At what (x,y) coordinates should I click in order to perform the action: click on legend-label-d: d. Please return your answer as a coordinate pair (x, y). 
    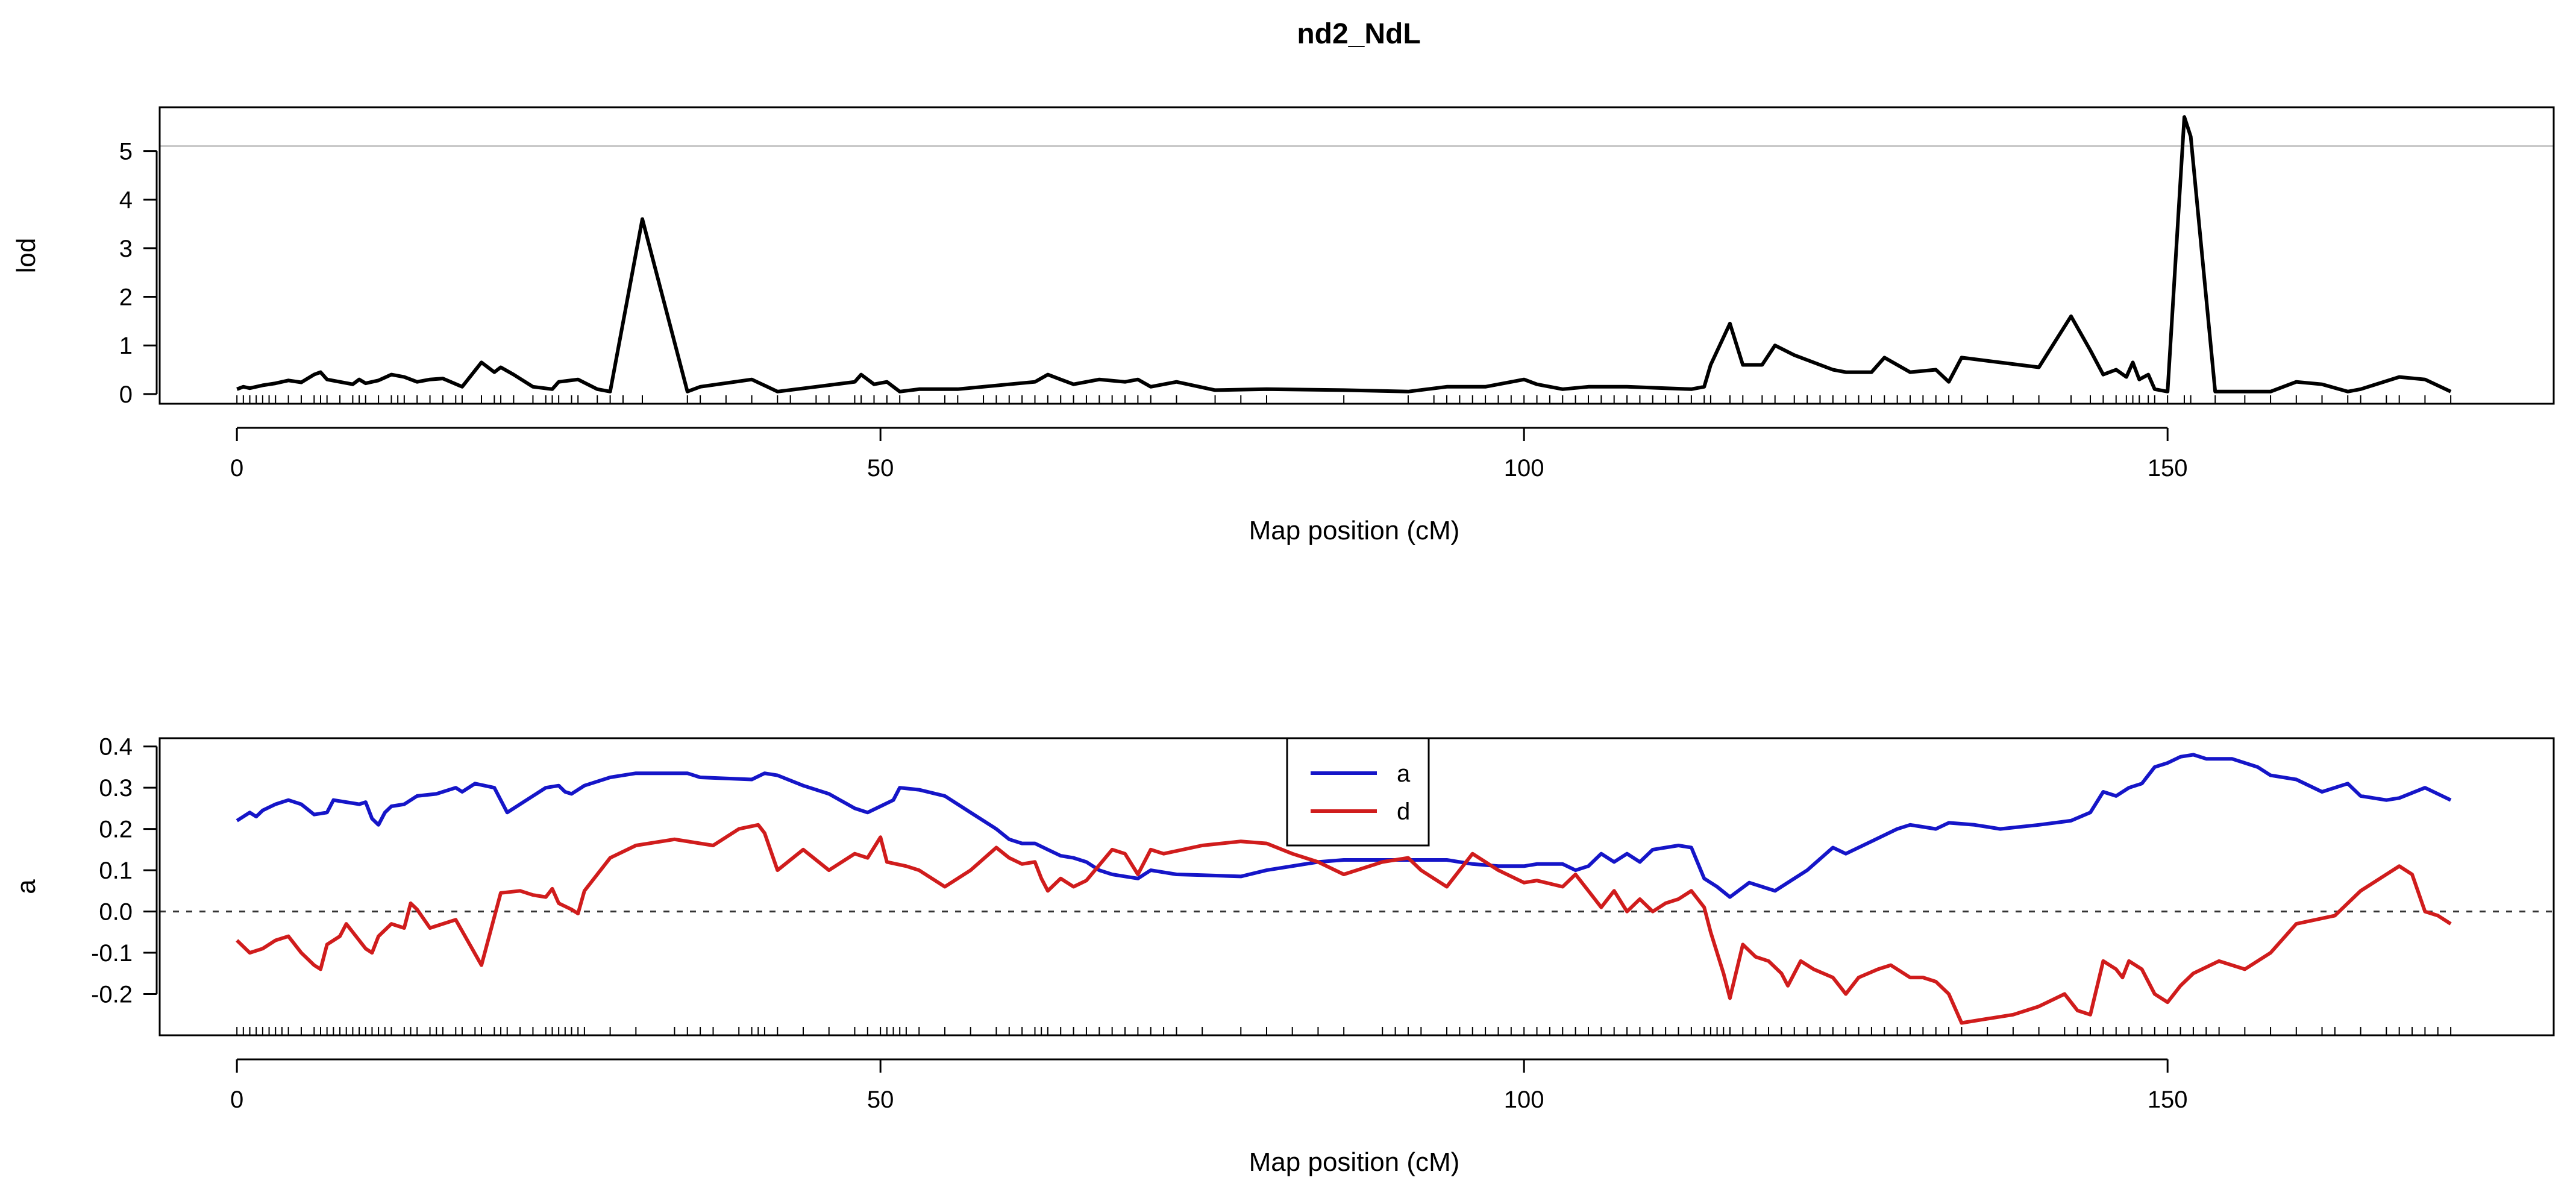
    Looking at the image, I should click on (1403, 811).